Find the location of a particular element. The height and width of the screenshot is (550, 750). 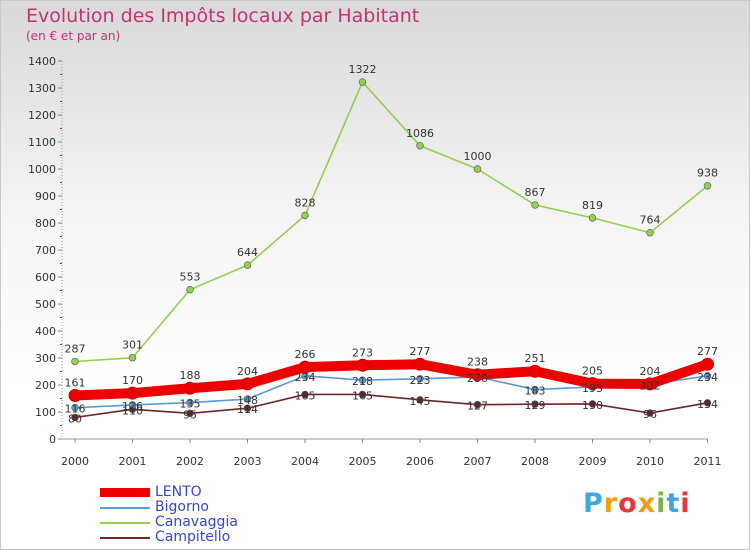

logo-letter: t is located at coordinates (673, 503).